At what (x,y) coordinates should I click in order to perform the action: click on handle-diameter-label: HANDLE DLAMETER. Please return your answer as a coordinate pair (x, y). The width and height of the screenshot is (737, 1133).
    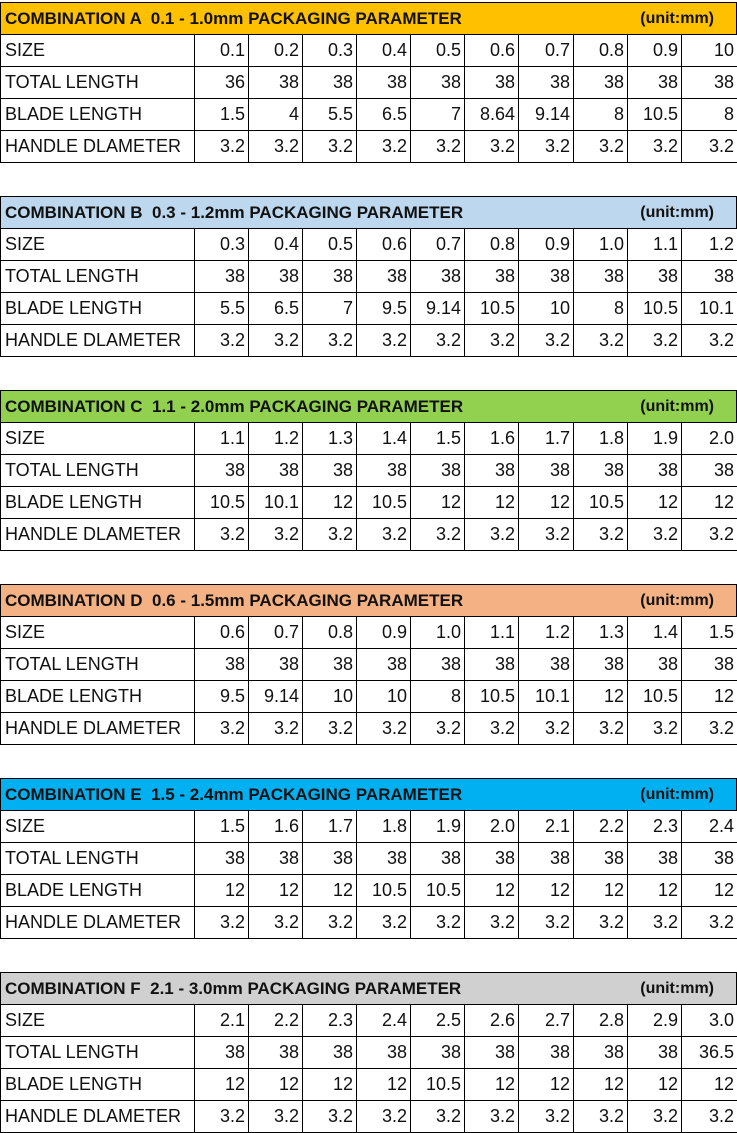
    Looking at the image, I should click on (97, 728).